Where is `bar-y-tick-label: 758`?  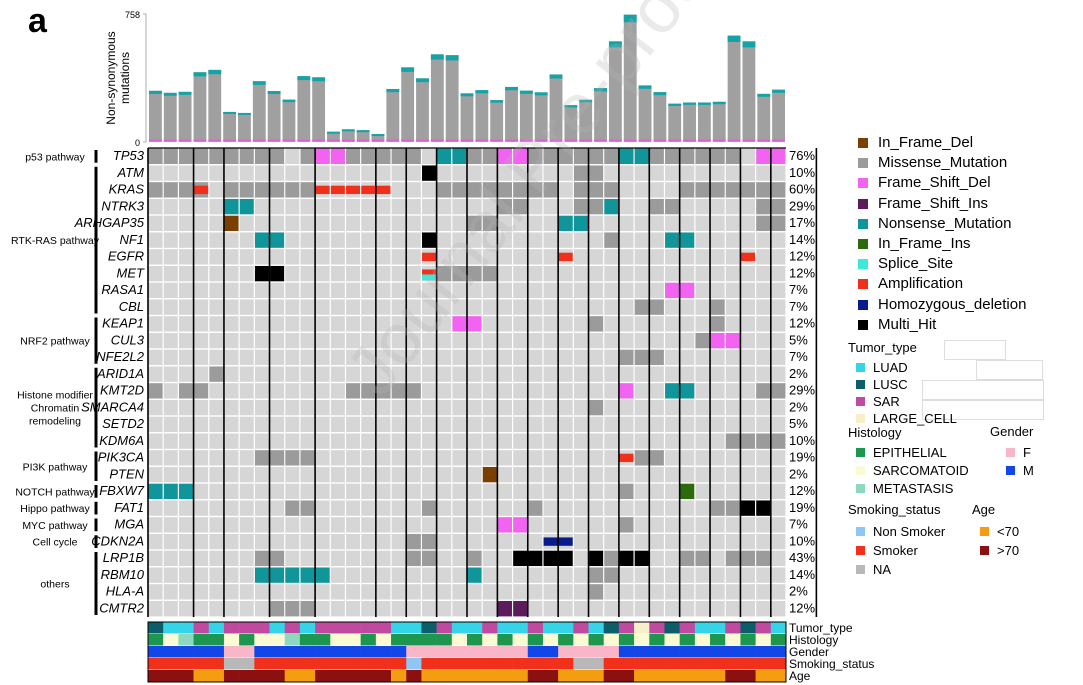
bar-y-tick-label: 758 is located at coordinates (132, 15).